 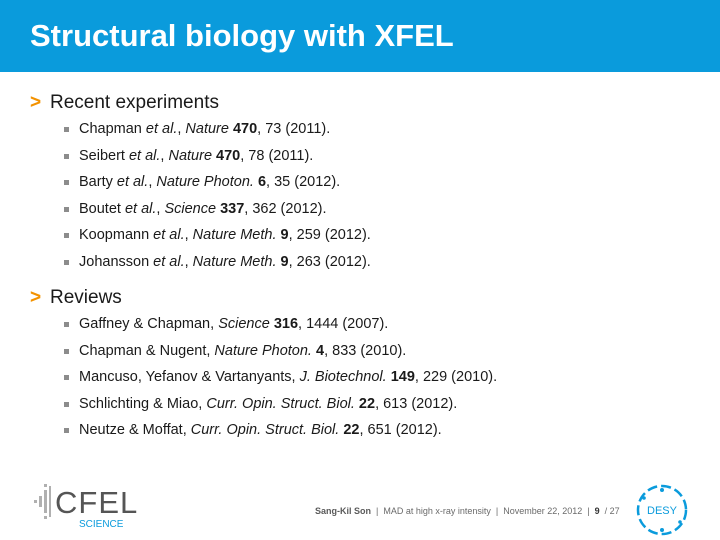 What do you see at coordinates (200, 129) in the screenshot?
I see `reference-item: Chapman et al., Nature 470, 73 (2011).` at bounding box center [200, 129].